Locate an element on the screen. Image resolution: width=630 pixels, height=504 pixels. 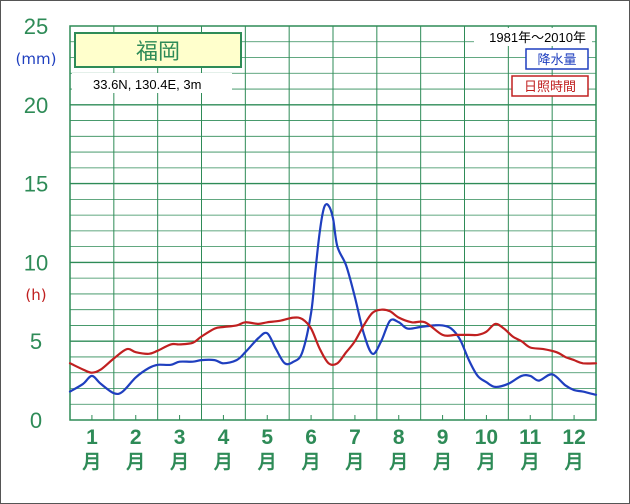
month-number: 8 is located at coordinates (399, 437).